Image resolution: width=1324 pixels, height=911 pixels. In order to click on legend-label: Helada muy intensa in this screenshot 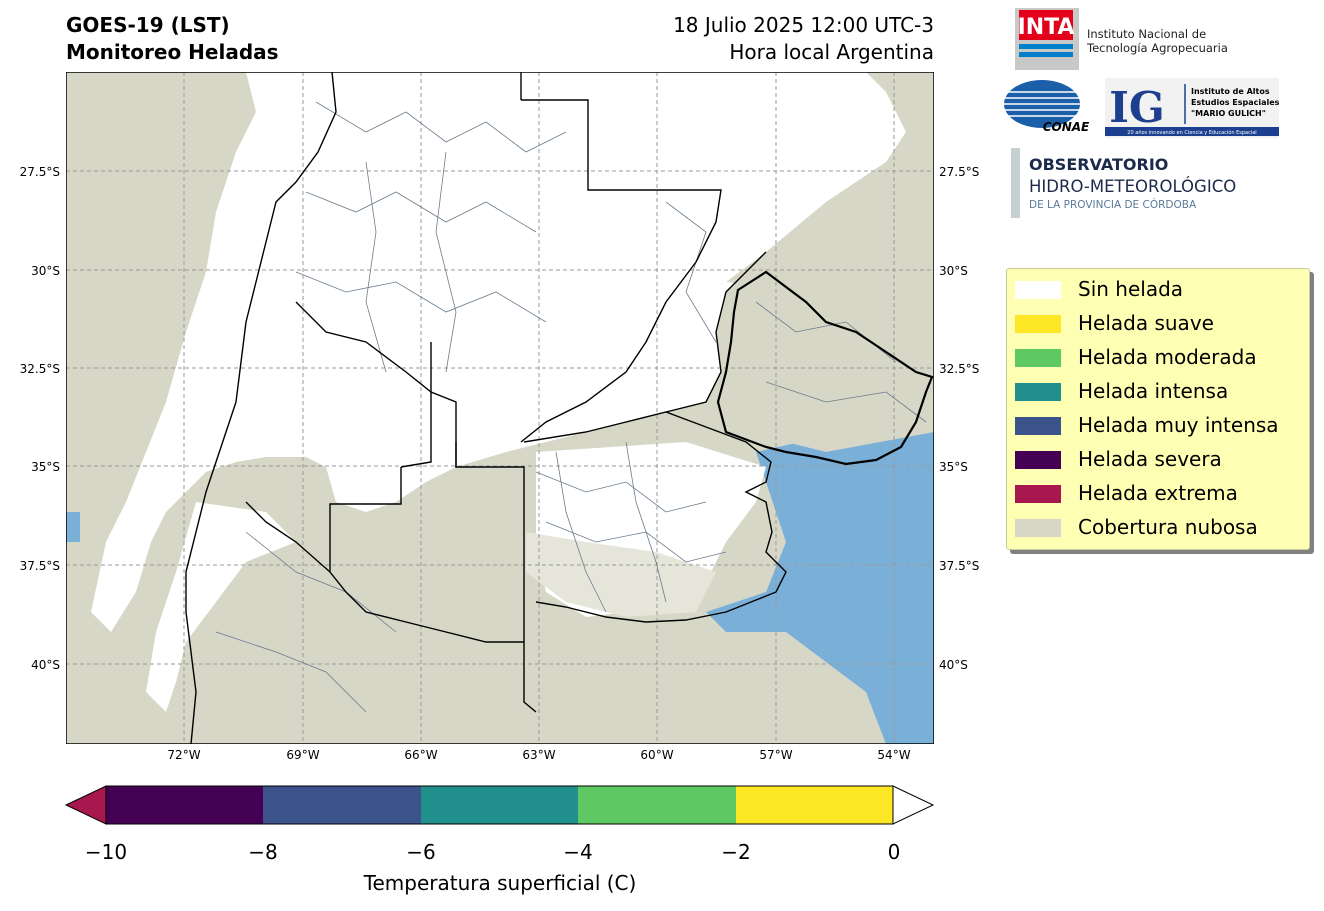, I will do `click(1178, 425)`.